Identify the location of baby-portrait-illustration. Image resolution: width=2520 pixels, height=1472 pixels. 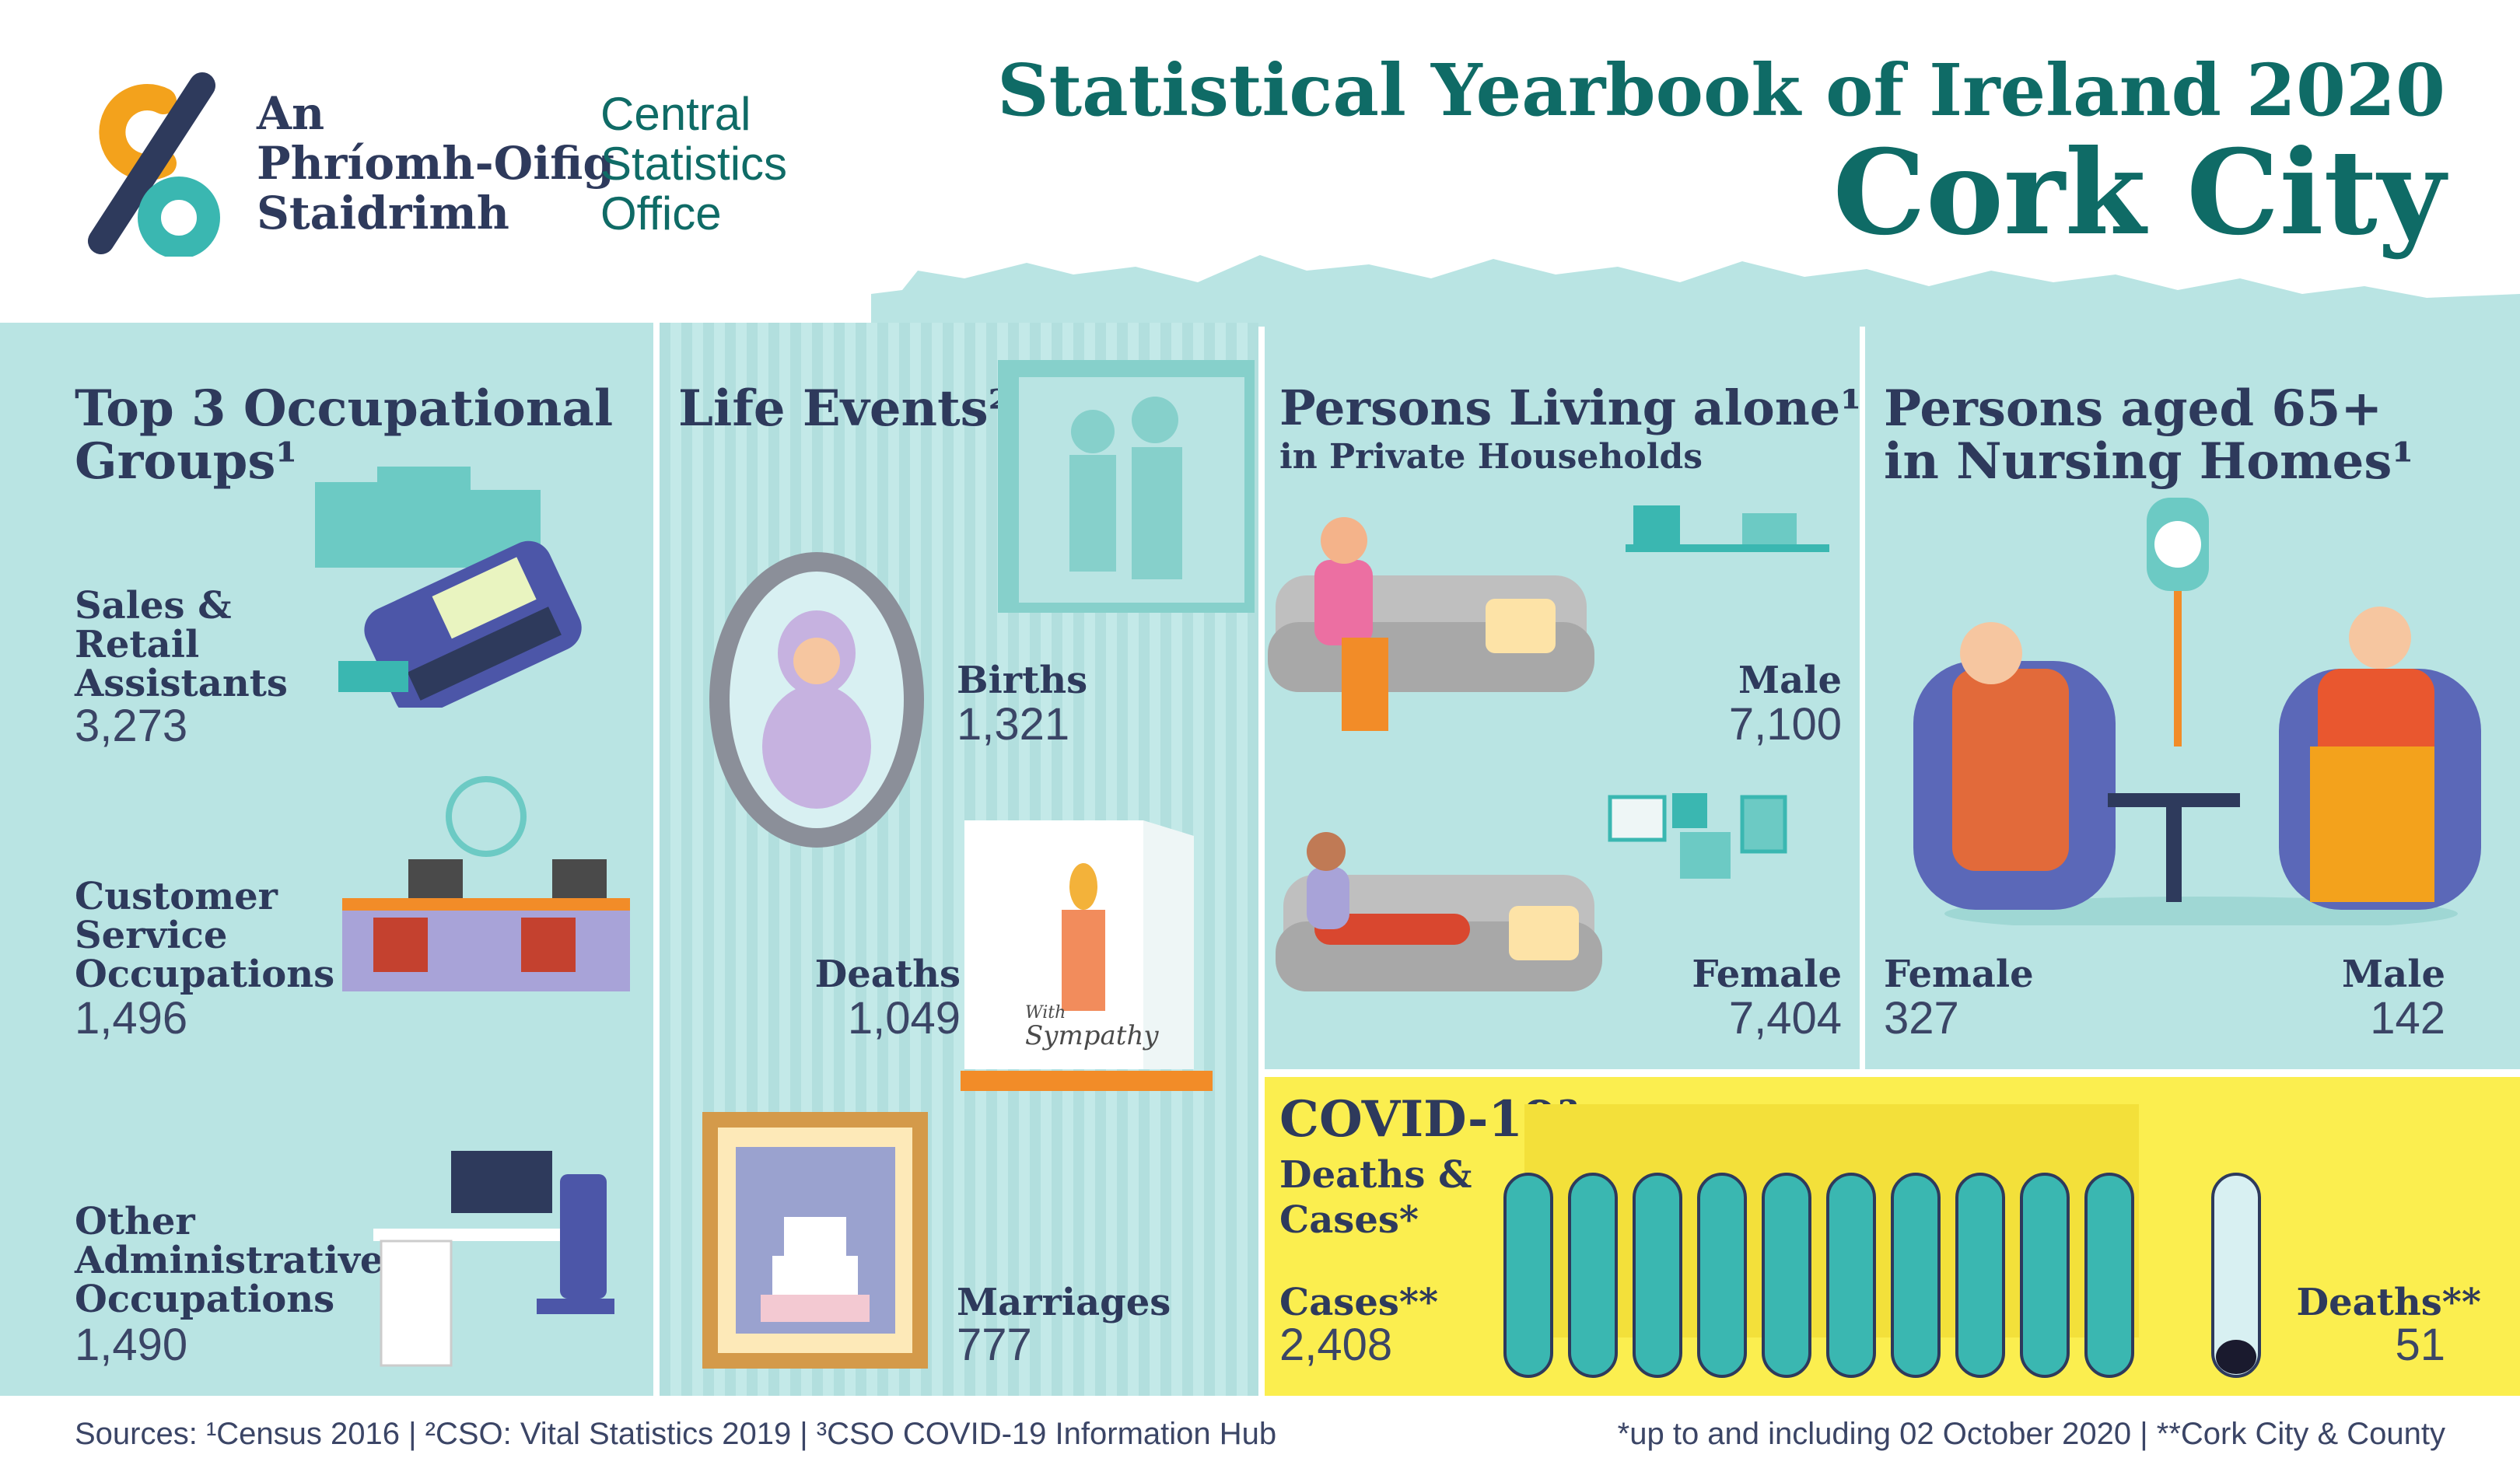
(817, 700).